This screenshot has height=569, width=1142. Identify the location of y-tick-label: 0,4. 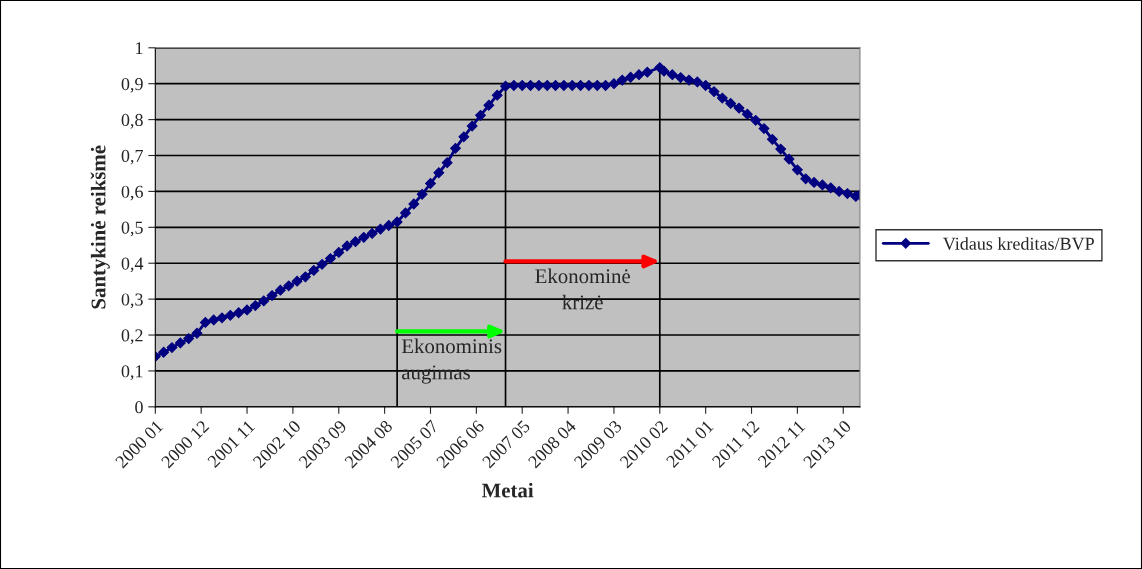
(132, 265).